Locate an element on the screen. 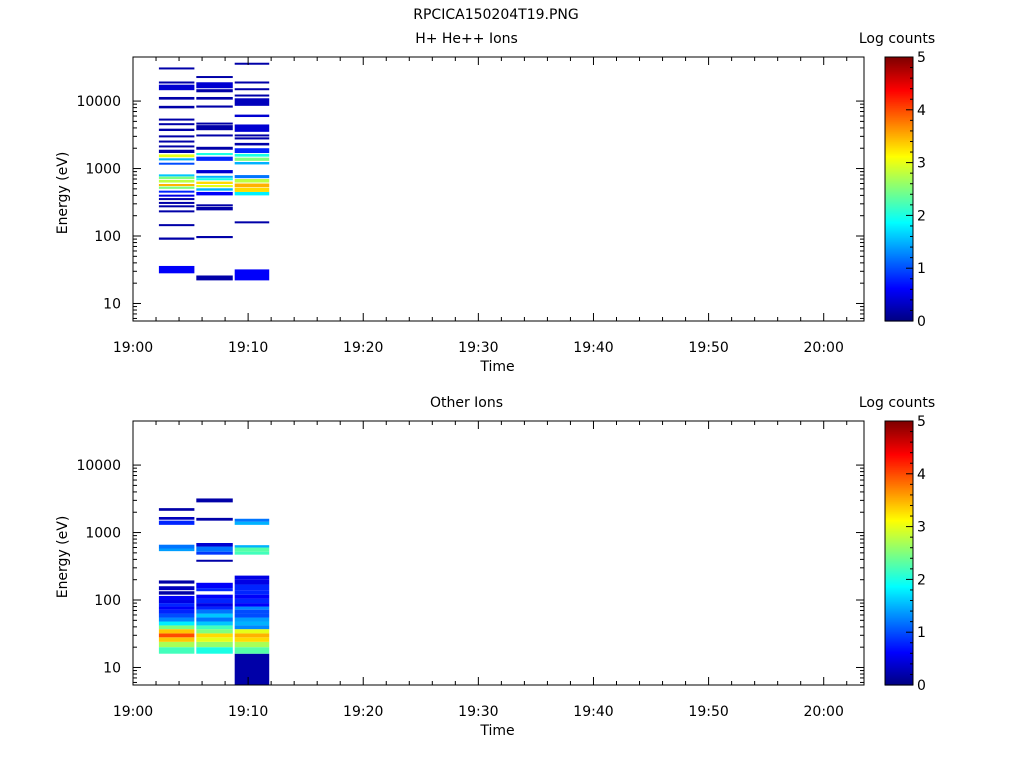 The image size is (1024, 768). x-tick-label: 20:00 is located at coordinates (824, 348).